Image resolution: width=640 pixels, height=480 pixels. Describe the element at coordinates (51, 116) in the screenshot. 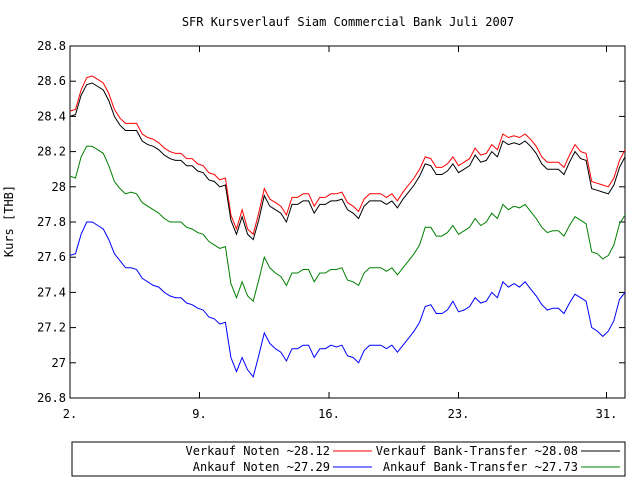

I see `y-tick-label: 28.4` at that location.